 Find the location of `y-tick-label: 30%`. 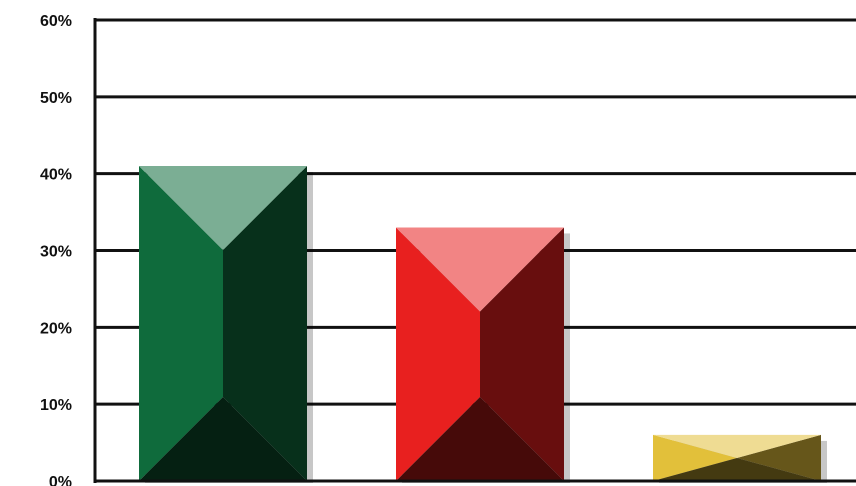

y-tick-label: 30% is located at coordinates (56, 252).